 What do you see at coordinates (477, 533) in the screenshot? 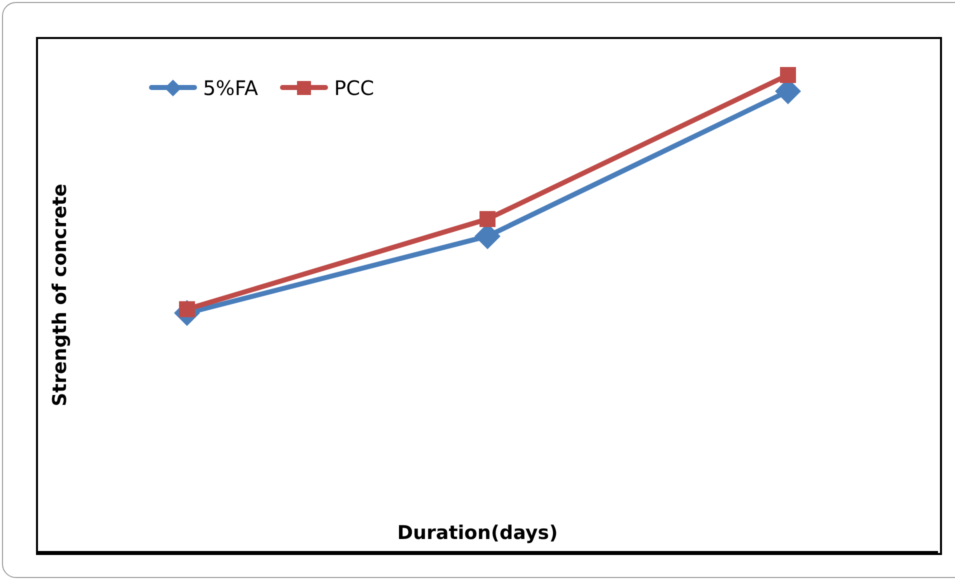
I see `x-axis-title: Duration(days)` at bounding box center [477, 533].